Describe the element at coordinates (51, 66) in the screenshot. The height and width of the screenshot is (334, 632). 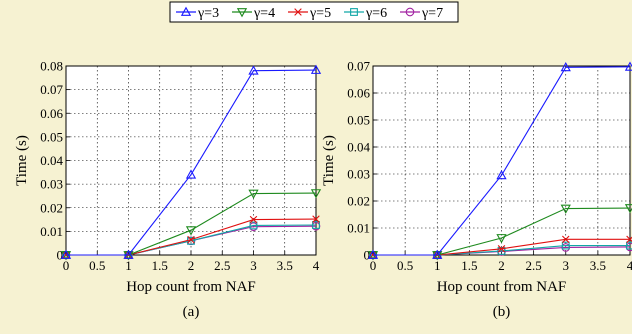
I see `y-tick-label: 0.08` at that location.